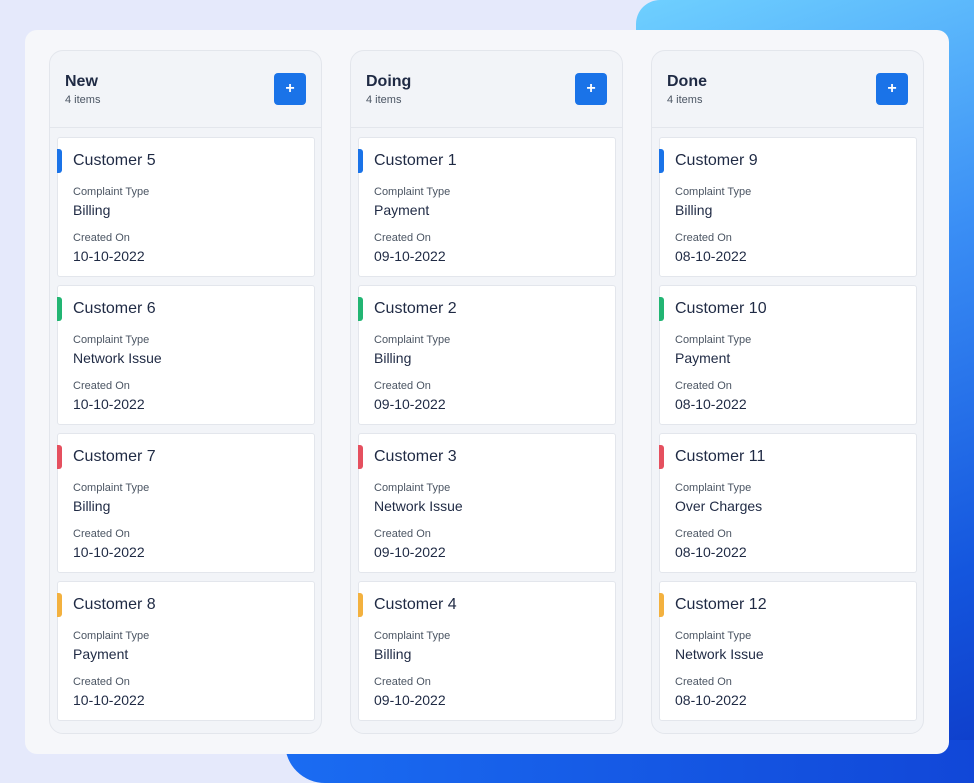  What do you see at coordinates (114, 604) in the screenshot?
I see `card-customer-name: Customer 8` at bounding box center [114, 604].